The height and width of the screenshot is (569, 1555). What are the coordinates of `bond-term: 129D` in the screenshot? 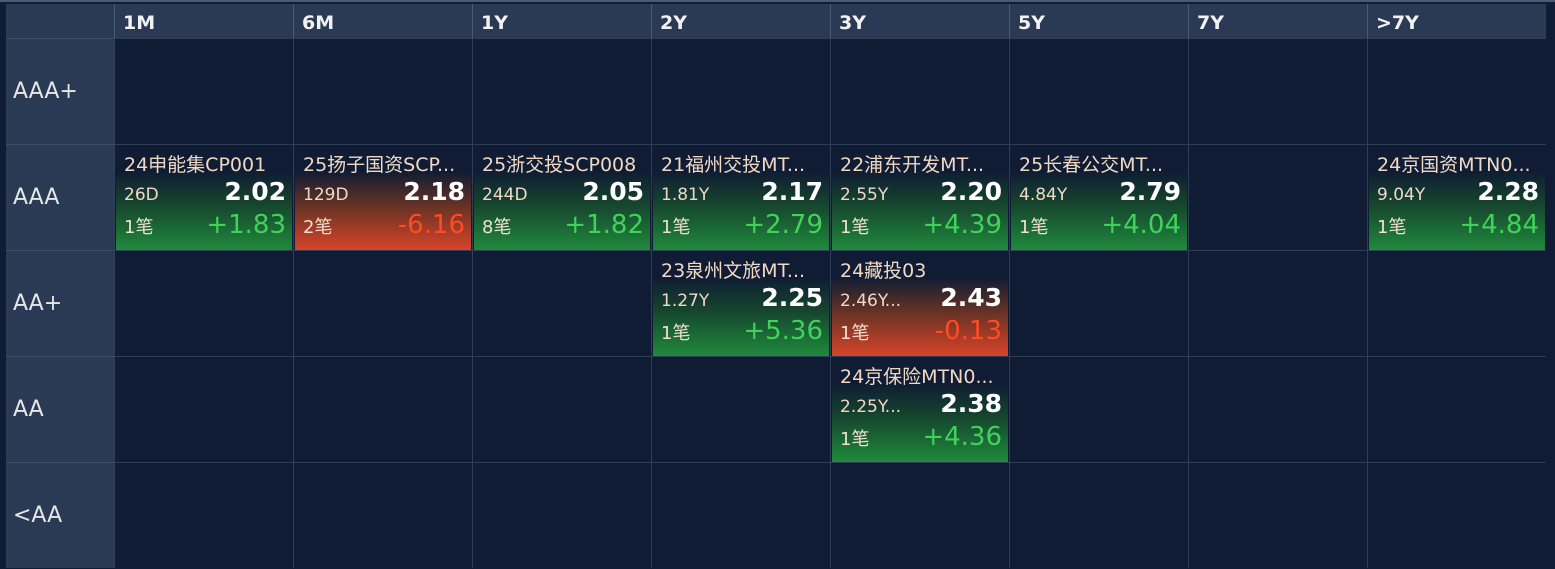 It's located at (326, 195).